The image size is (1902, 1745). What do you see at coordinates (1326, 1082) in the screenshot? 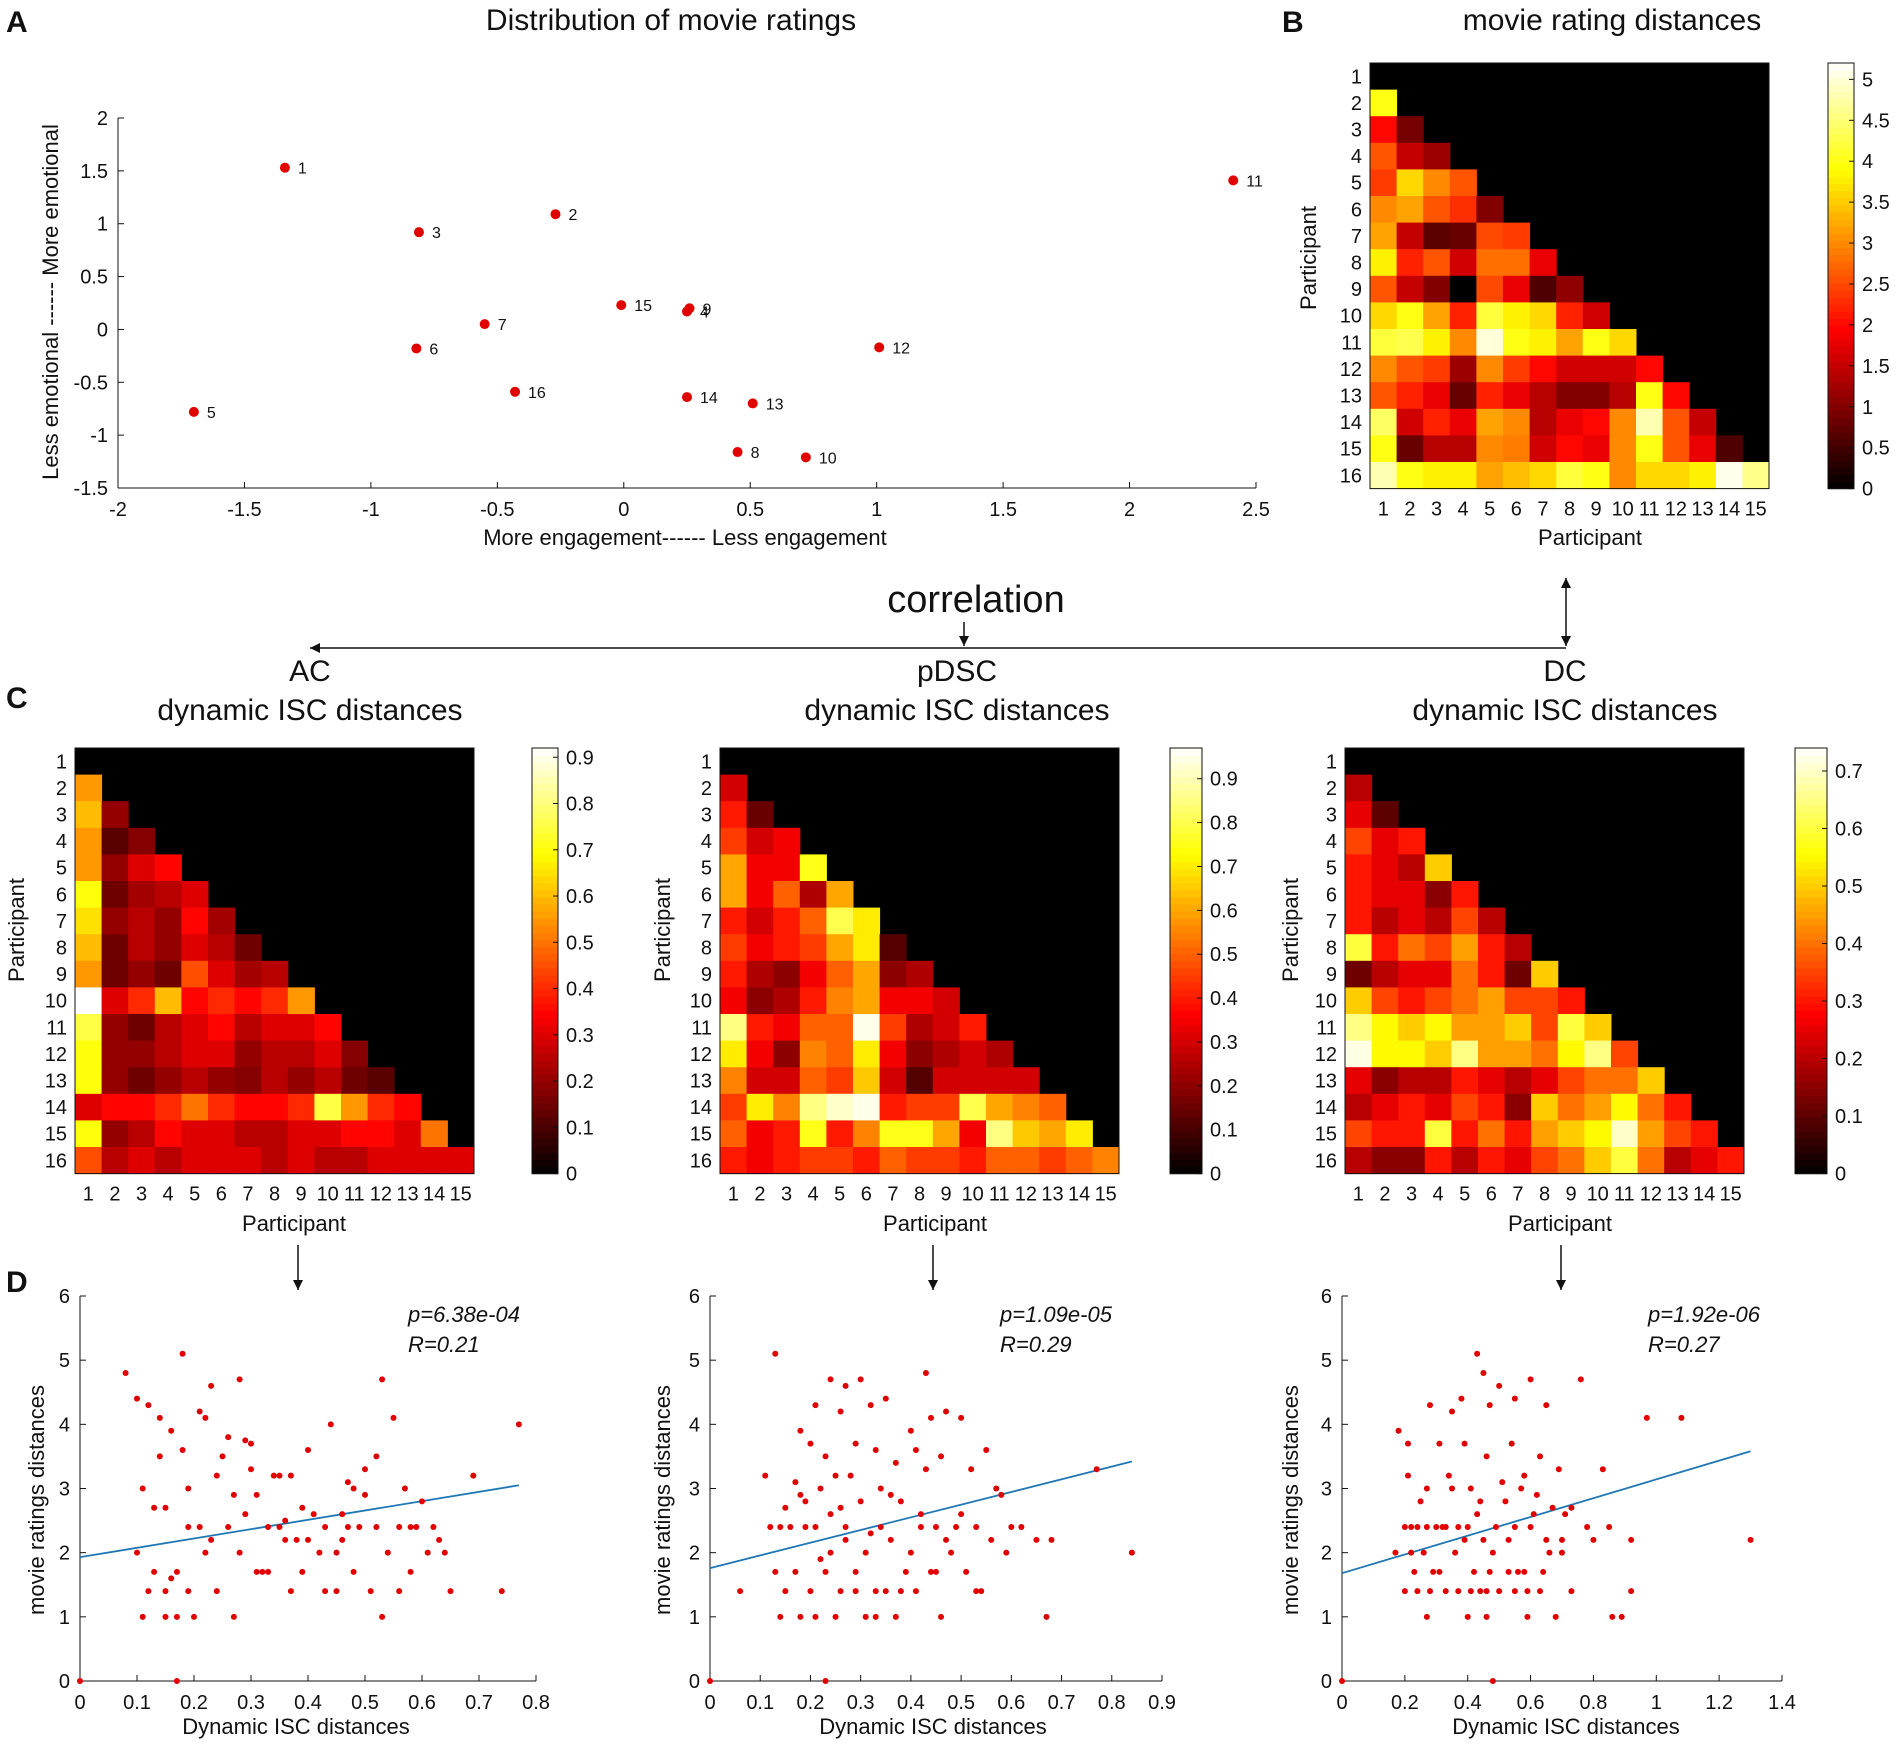
I see `panel-c-dc-row-label: 13` at bounding box center [1326, 1082].